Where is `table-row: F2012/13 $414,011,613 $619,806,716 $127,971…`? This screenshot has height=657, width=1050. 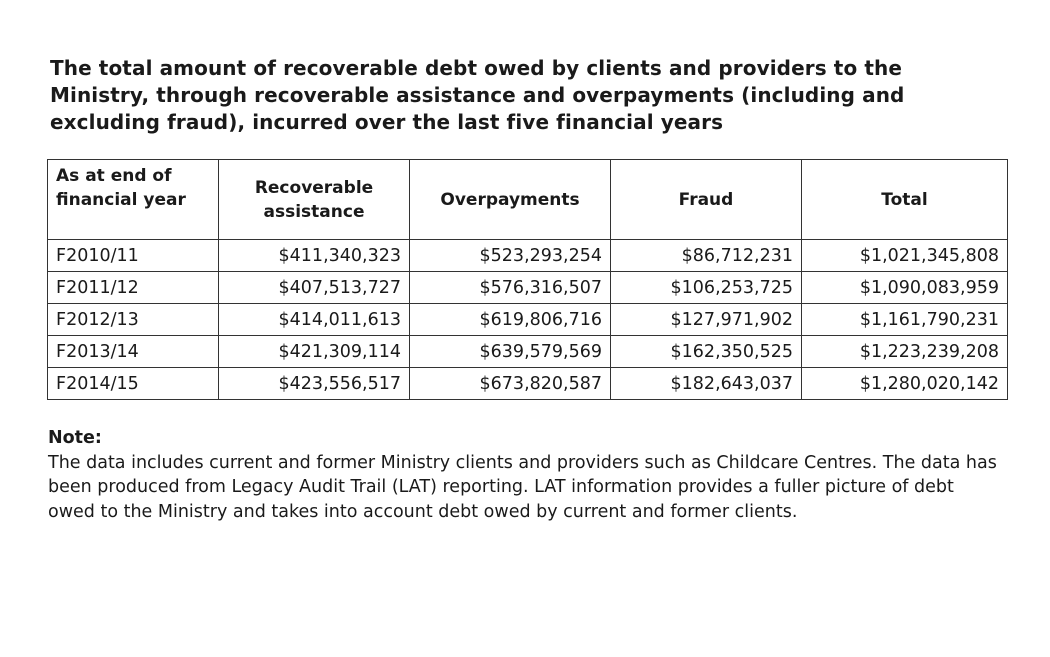 table-row: F2012/13 $414,011,613 $619,806,716 $127,971… is located at coordinates (527, 319).